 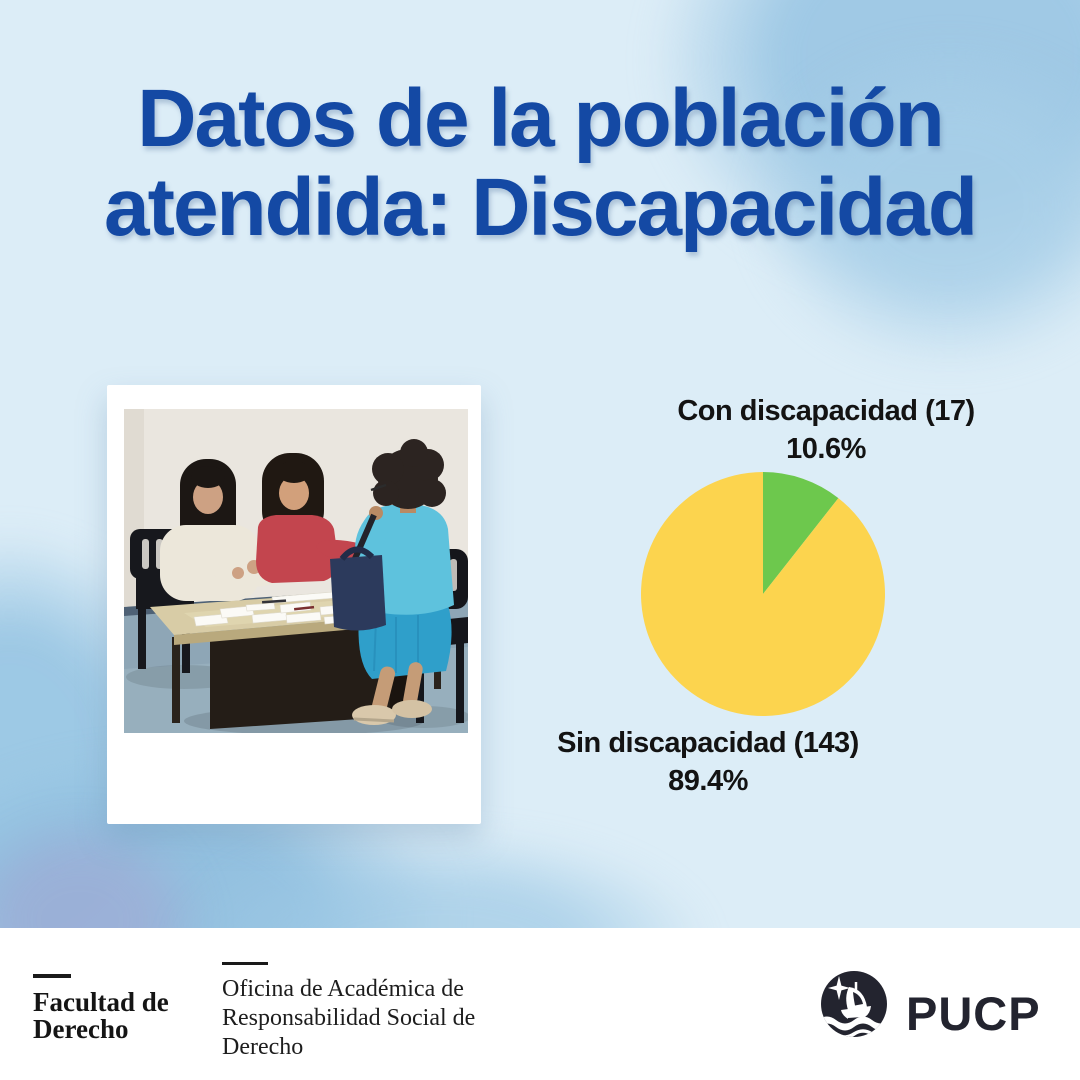 I want to click on photo-polaroid, so click(x=294, y=604).